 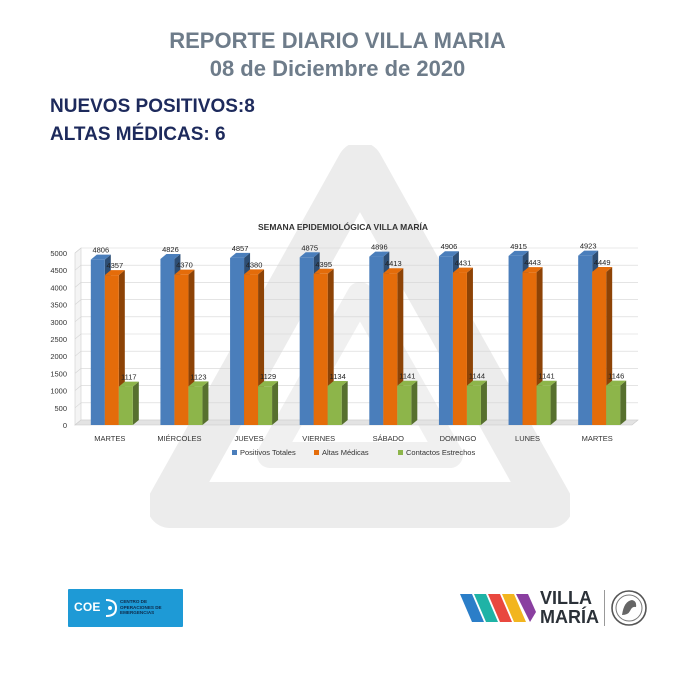 I want to click on y-tick-label: 1000, so click(x=58, y=391).